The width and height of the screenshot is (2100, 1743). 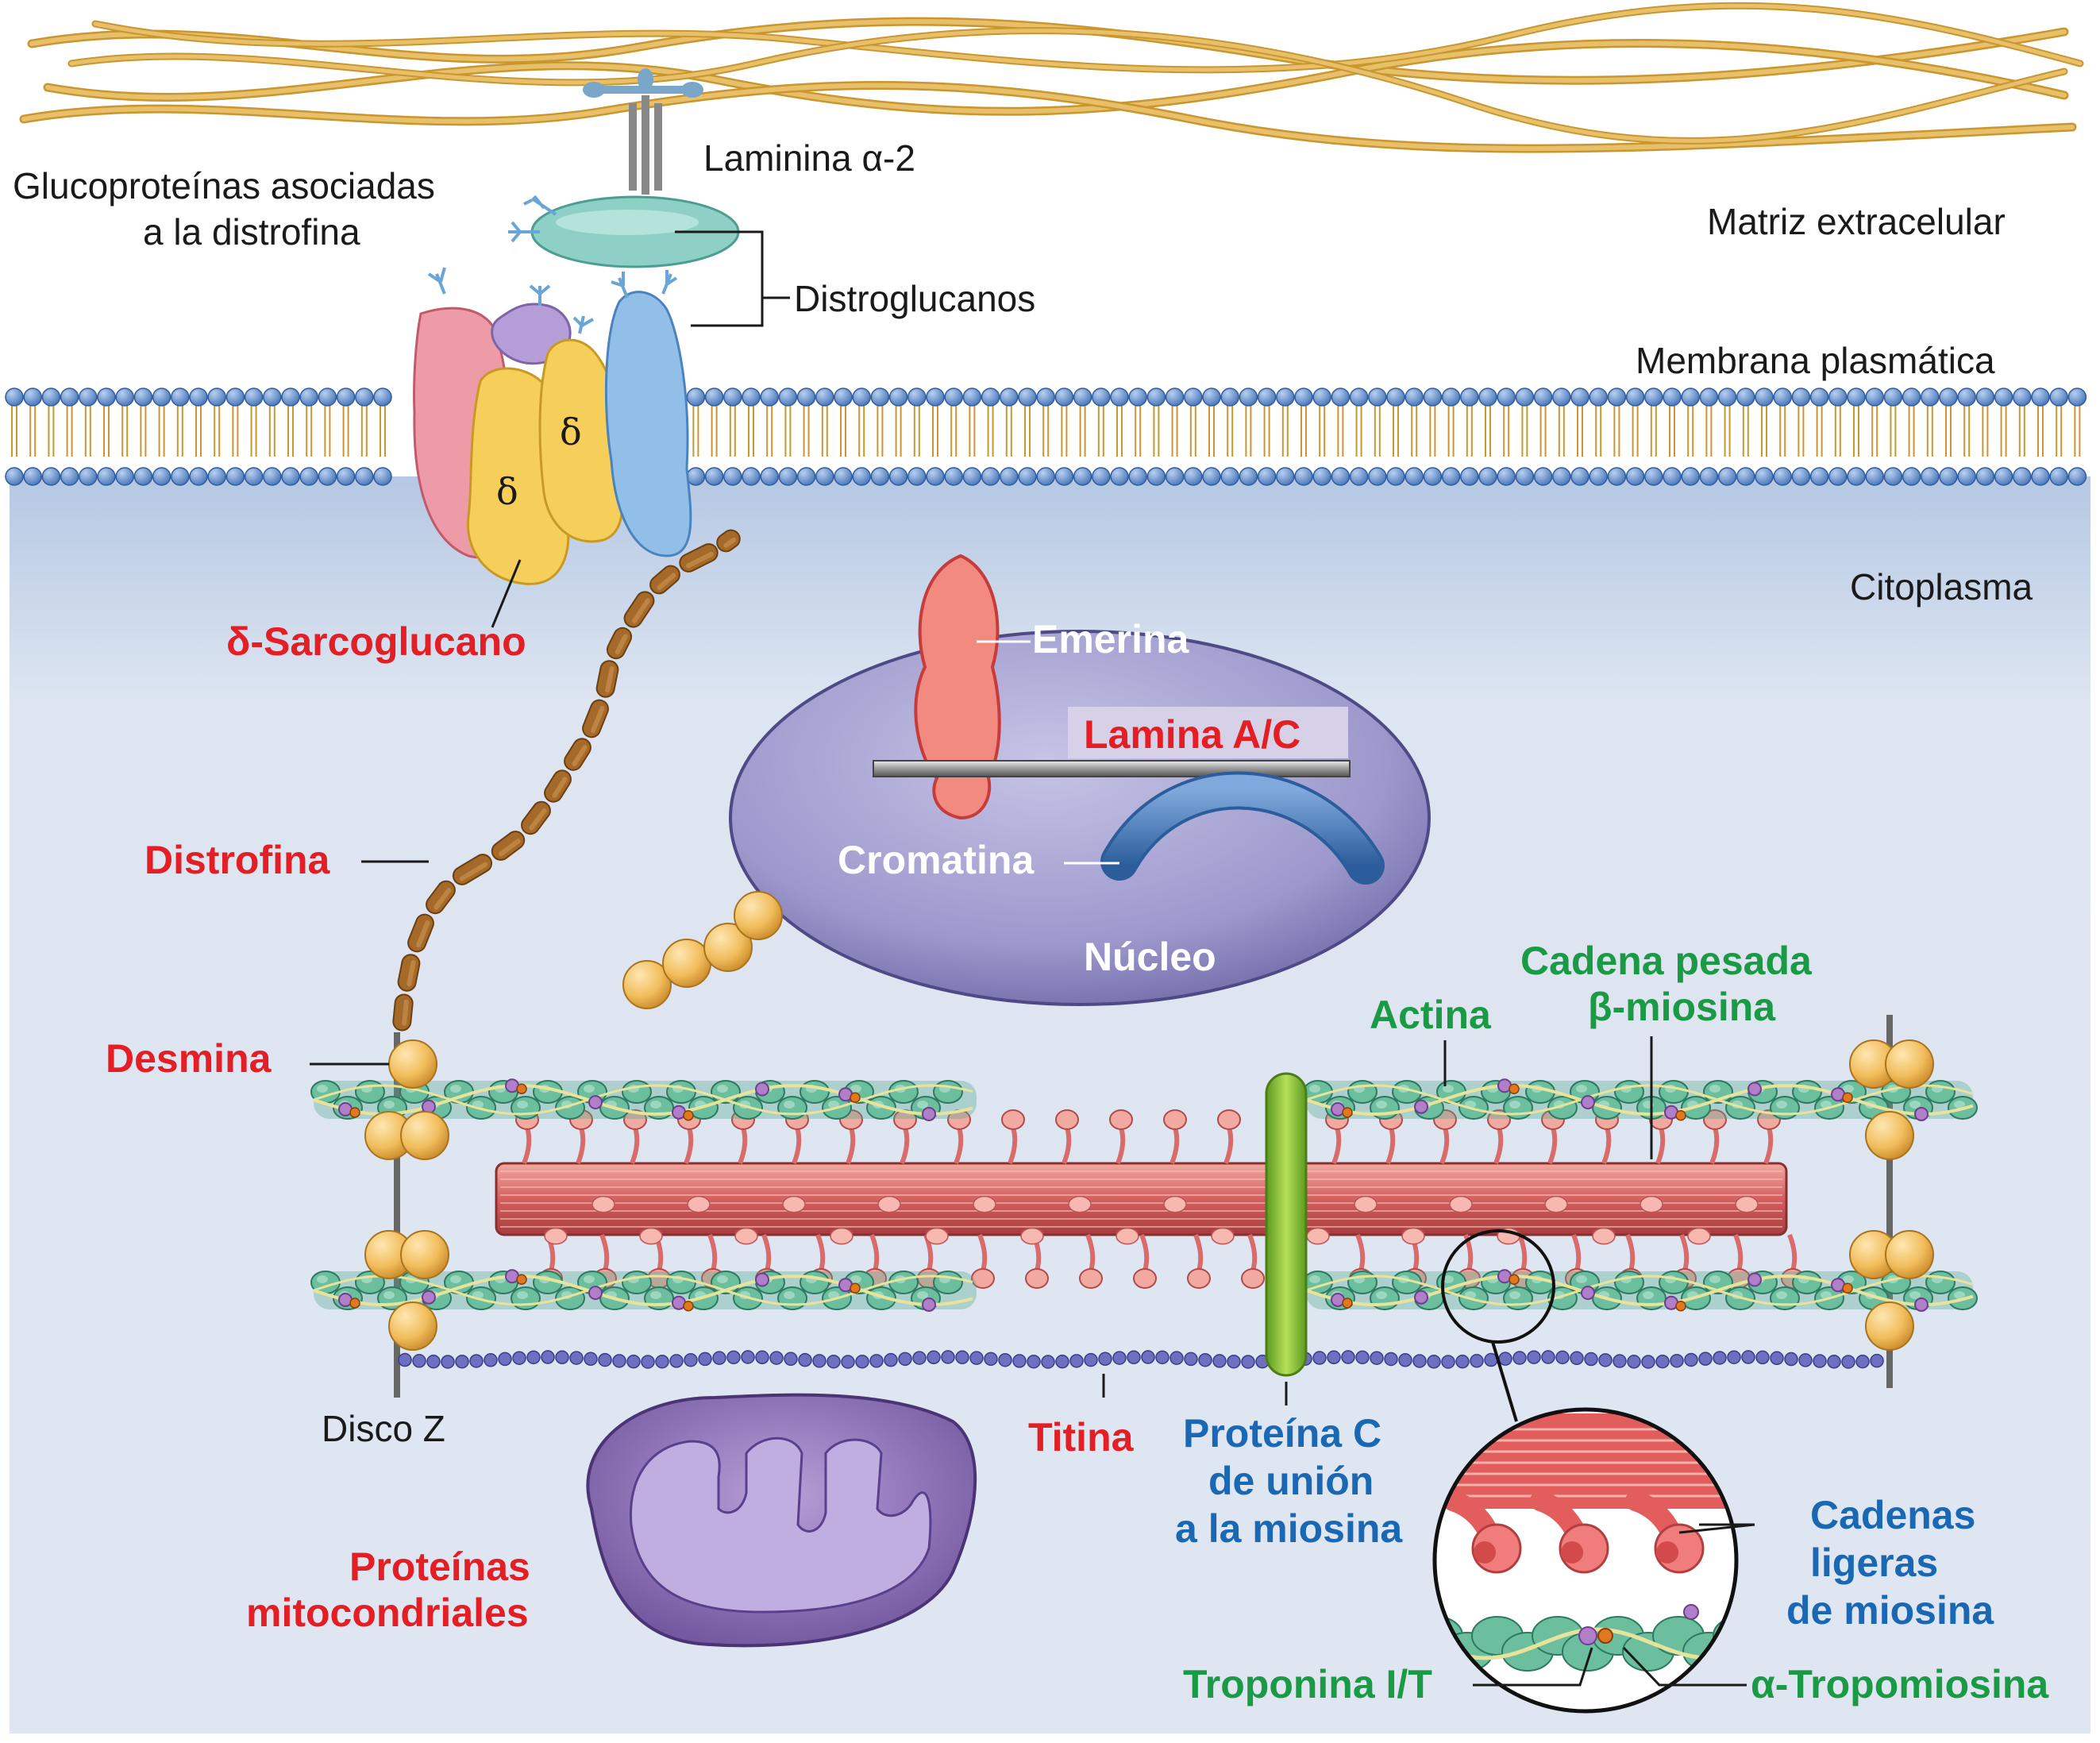 What do you see at coordinates (1890, 1201) in the screenshot?
I see `z-disc-right` at bounding box center [1890, 1201].